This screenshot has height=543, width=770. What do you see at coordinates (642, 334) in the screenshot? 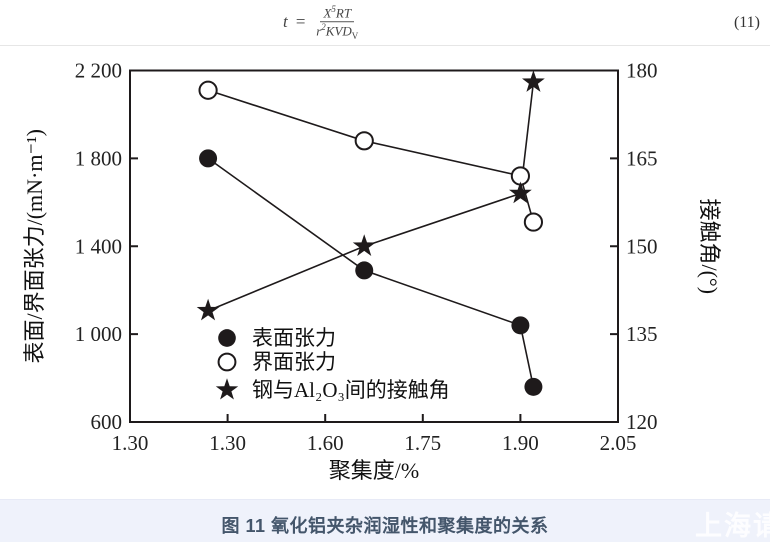
I see `y-right-tick-label: 135` at bounding box center [642, 334].